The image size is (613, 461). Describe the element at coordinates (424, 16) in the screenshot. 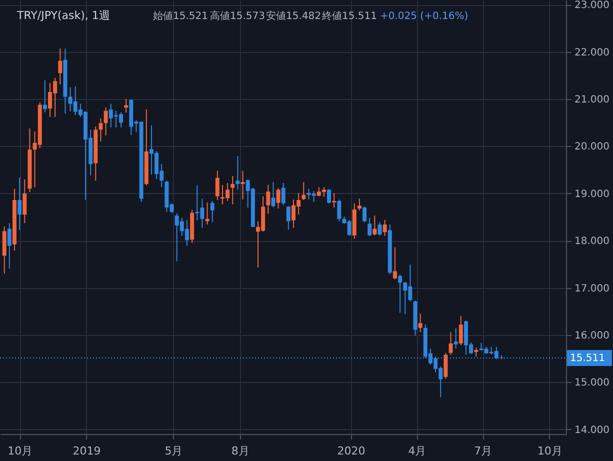

I see `annotation: +0.025 (+0.16%)` at that location.